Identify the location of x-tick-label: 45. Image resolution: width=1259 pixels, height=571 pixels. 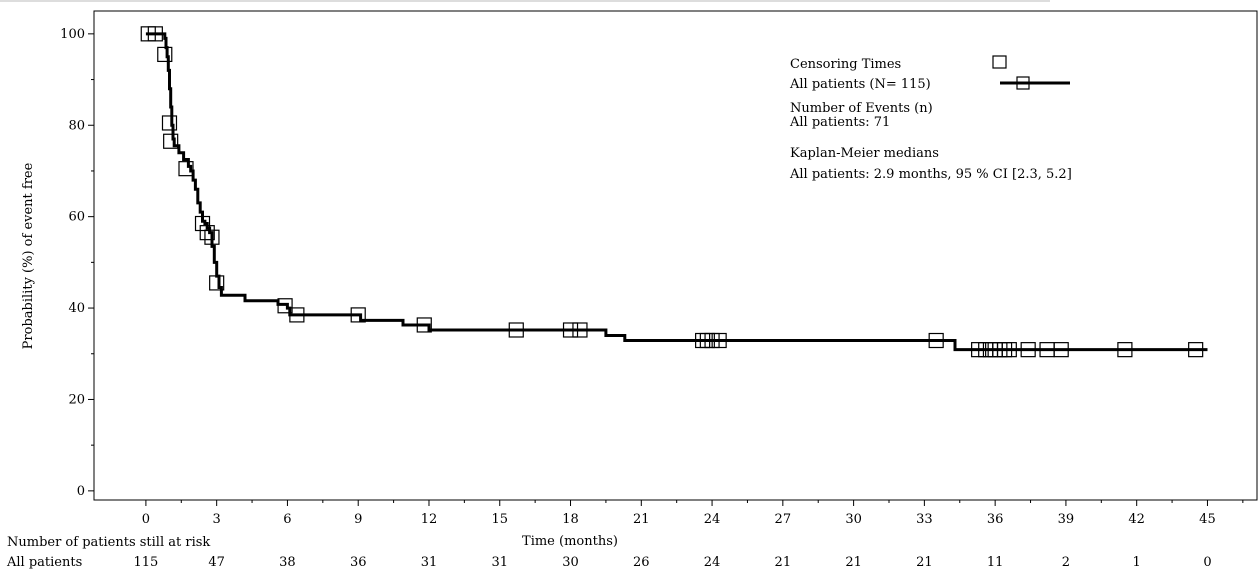
(1207, 519).